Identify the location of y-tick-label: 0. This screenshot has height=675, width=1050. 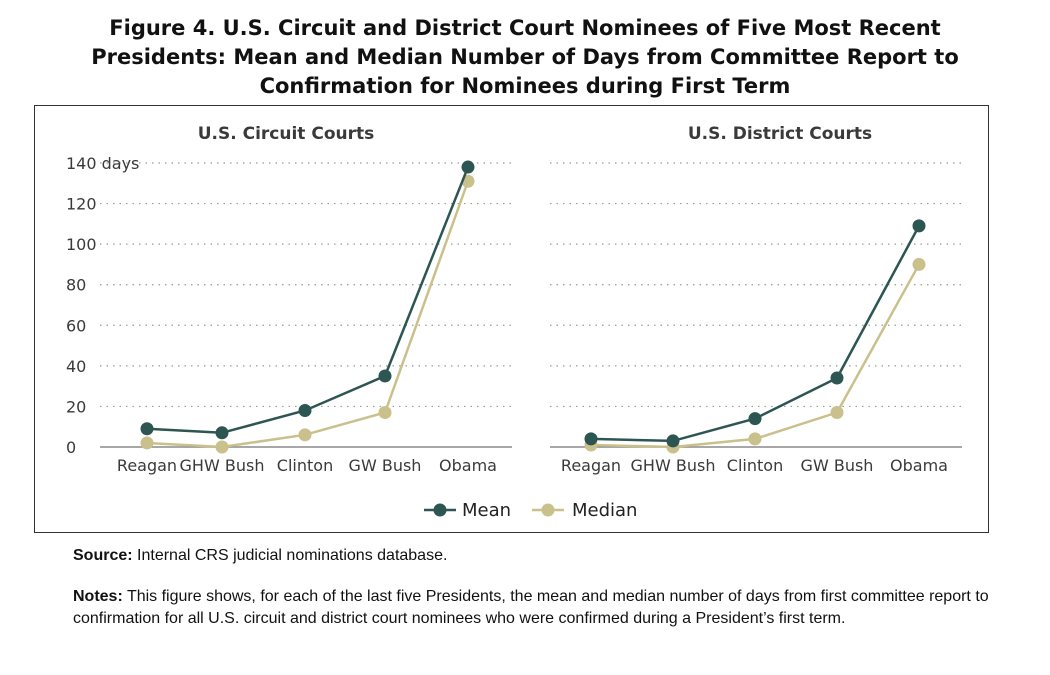
(71, 447).